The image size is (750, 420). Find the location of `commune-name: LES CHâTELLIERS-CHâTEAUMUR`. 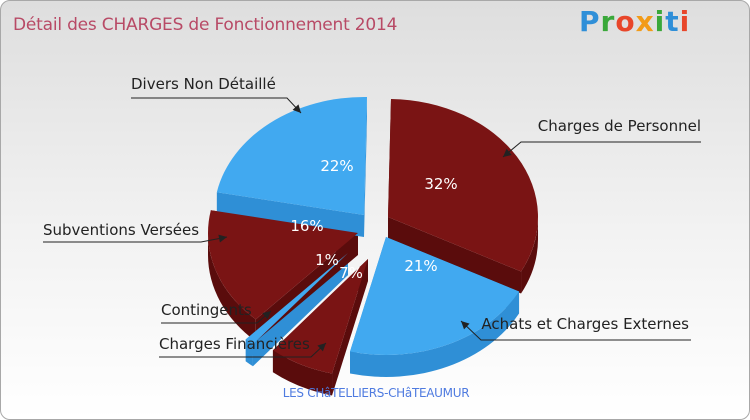

commune-name: LES CHâTELLIERS-CHâTEAUMUR is located at coordinates (376, 393).